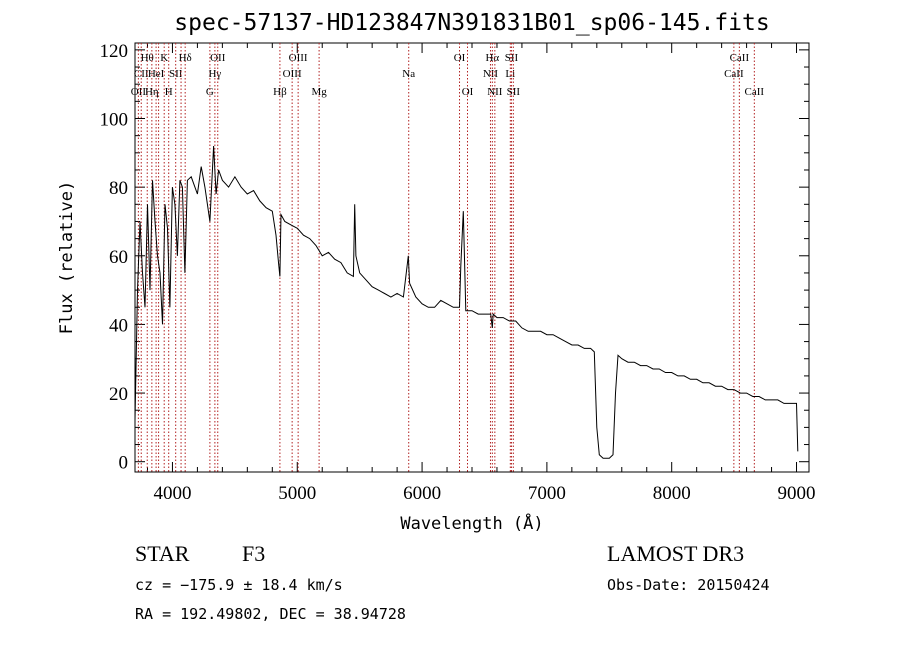 The width and height of the screenshot is (900, 649). Describe the element at coordinates (270, 614) in the screenshot. I see `ra-dec: RA = 192.49802, DEC = 38.94728` at that location.